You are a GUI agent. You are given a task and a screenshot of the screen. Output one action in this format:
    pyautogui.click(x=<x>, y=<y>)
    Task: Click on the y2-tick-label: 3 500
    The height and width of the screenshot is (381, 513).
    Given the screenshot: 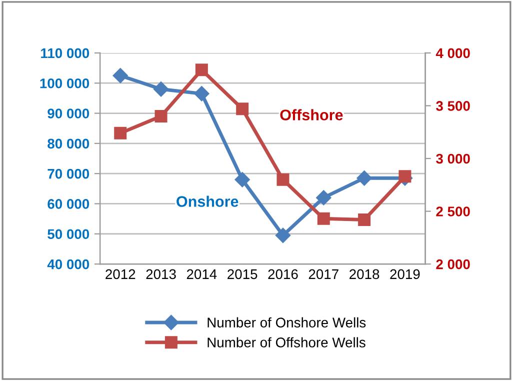 What is the action you would take?
    pyautogui.click(x=453, y=106)
    